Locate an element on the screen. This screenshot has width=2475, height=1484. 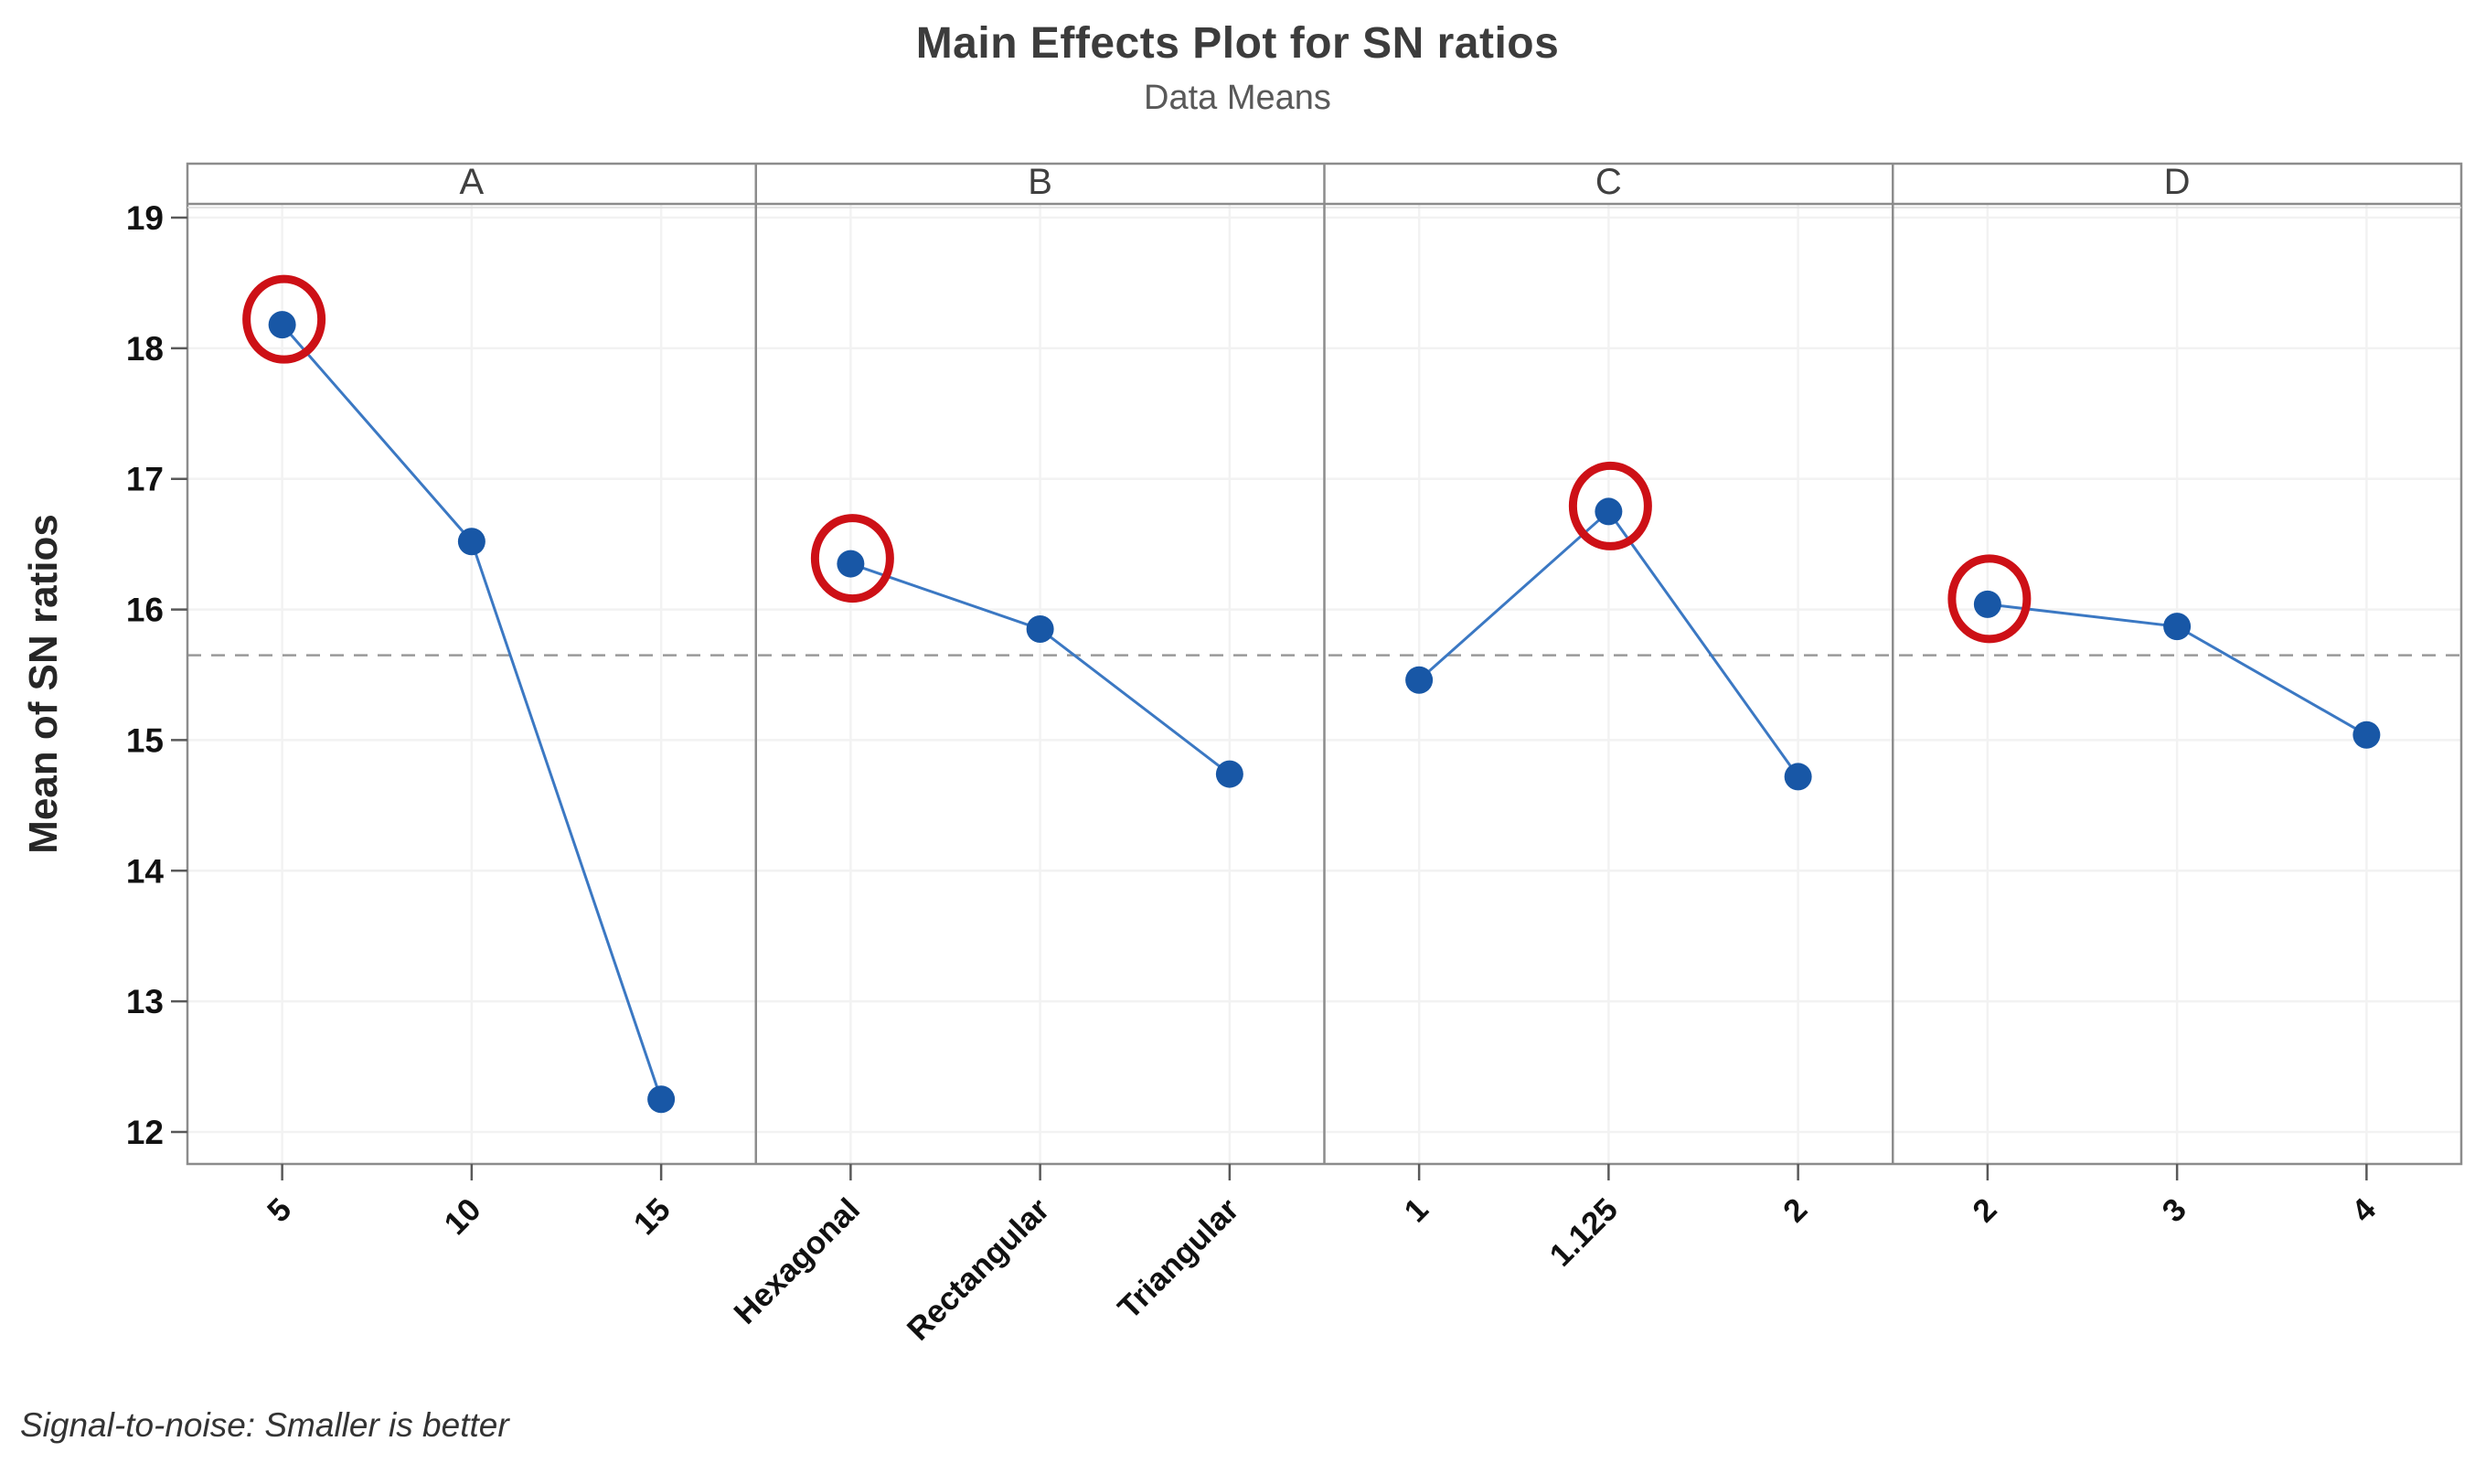
x-tick-label: 1.125 is located at coordinates (1584, 1232).